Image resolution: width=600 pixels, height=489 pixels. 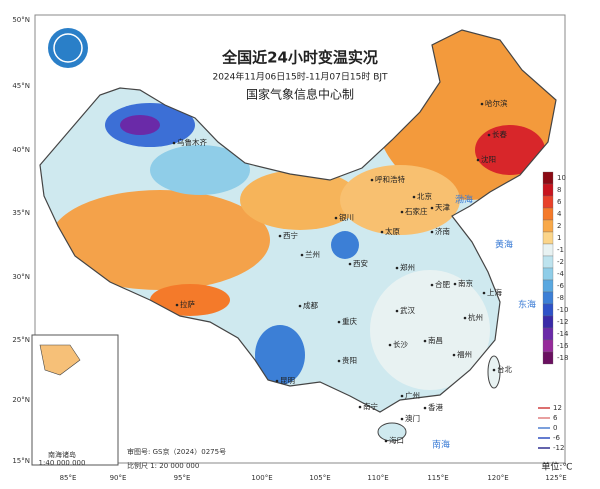 What do you see at coordinates (555, 428) in the screenshot?
I see `contour-label: 0` at bounding box center [555, 428].